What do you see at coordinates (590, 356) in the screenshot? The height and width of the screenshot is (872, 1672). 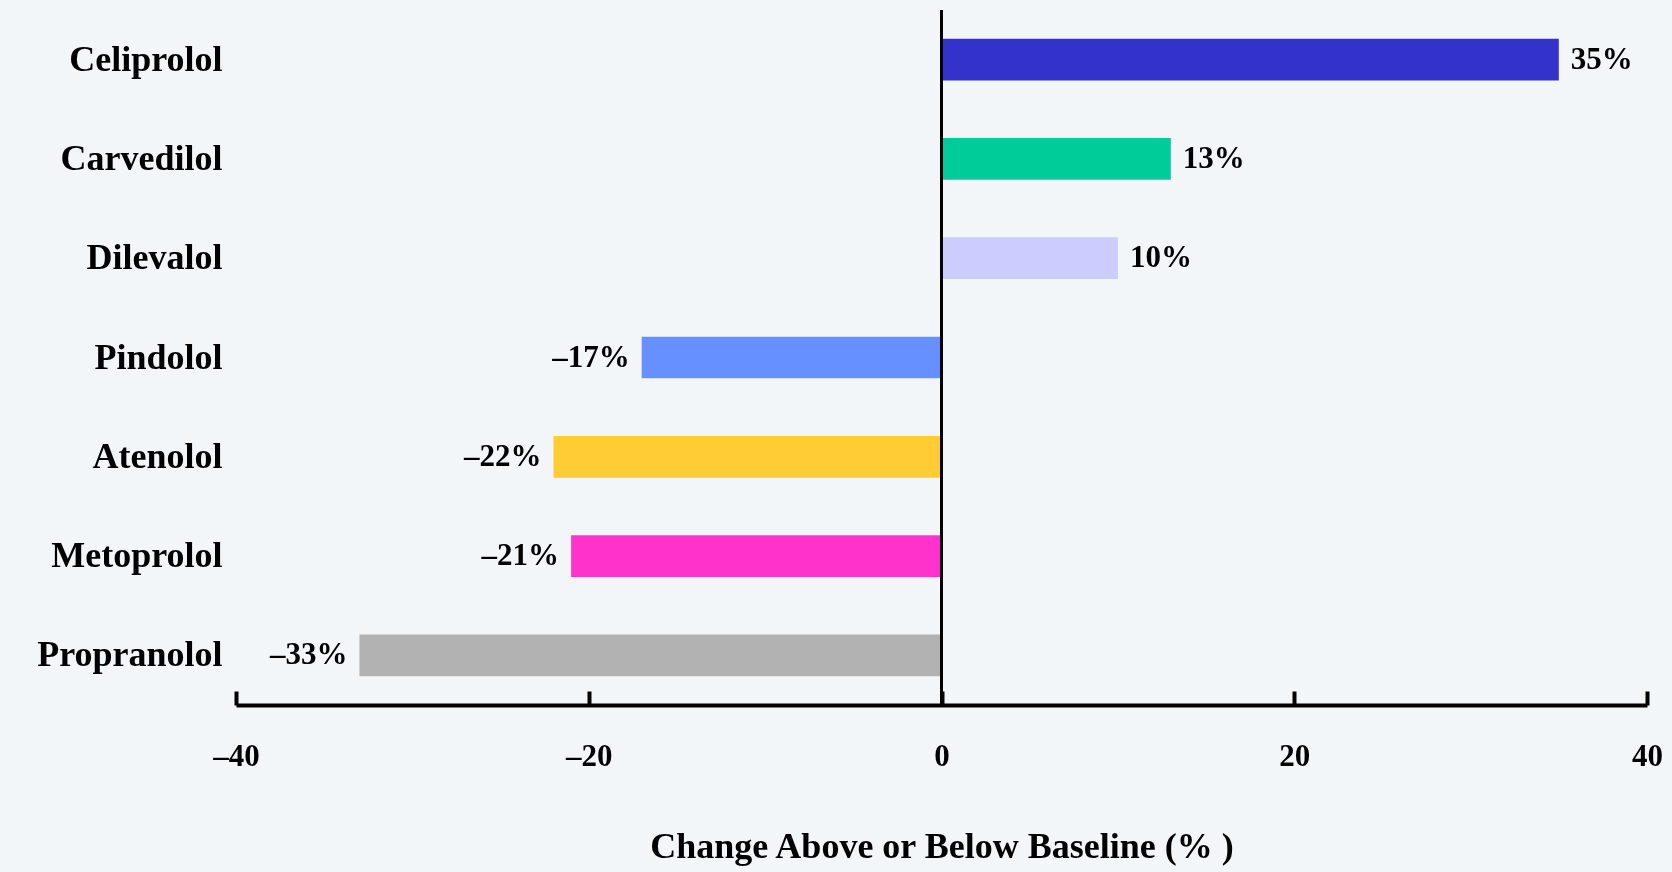 I see `data-label: –17%` at bounding box center [590, 356].